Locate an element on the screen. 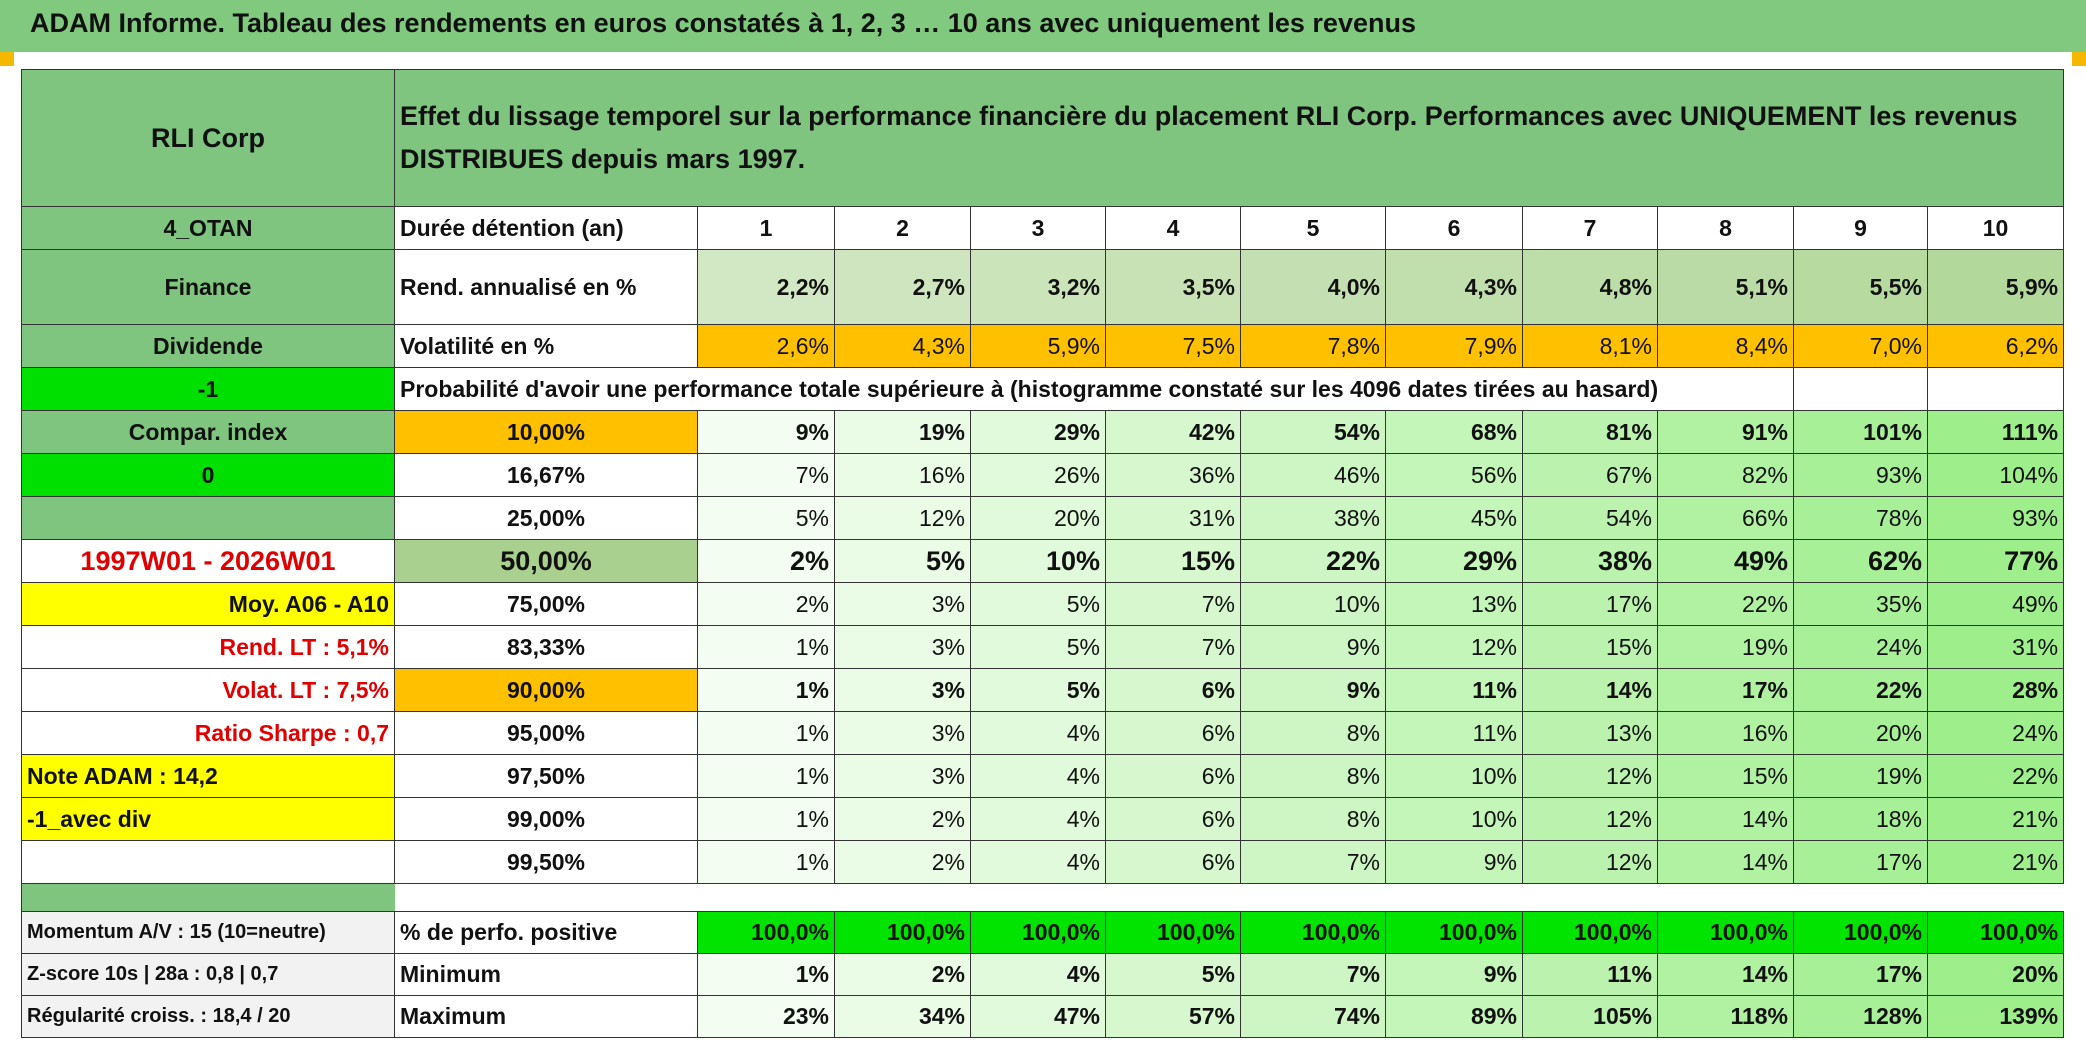  side-label: 4_OTAN is located at coordinates (208, 228).